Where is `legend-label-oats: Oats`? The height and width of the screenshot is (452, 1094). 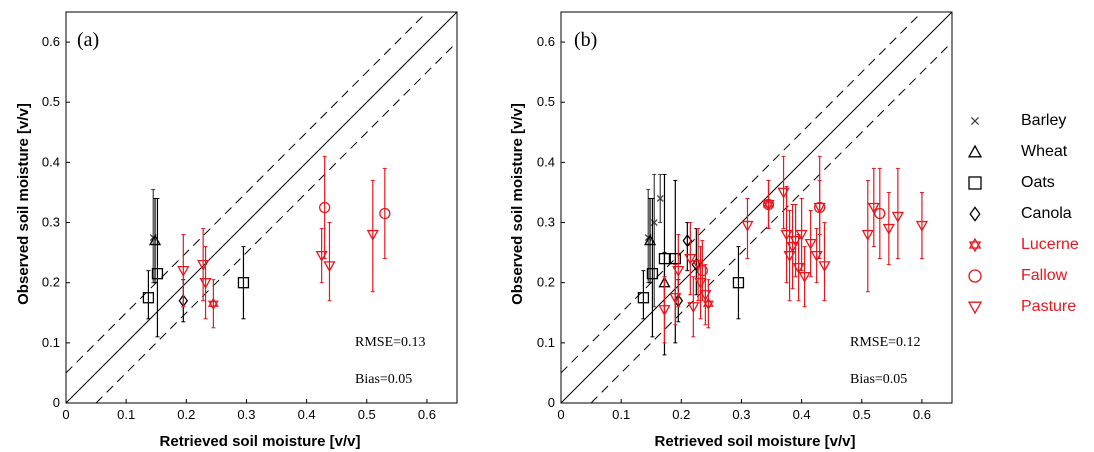 legend-label-oats: Oats is located at coordinates (1038, 182).